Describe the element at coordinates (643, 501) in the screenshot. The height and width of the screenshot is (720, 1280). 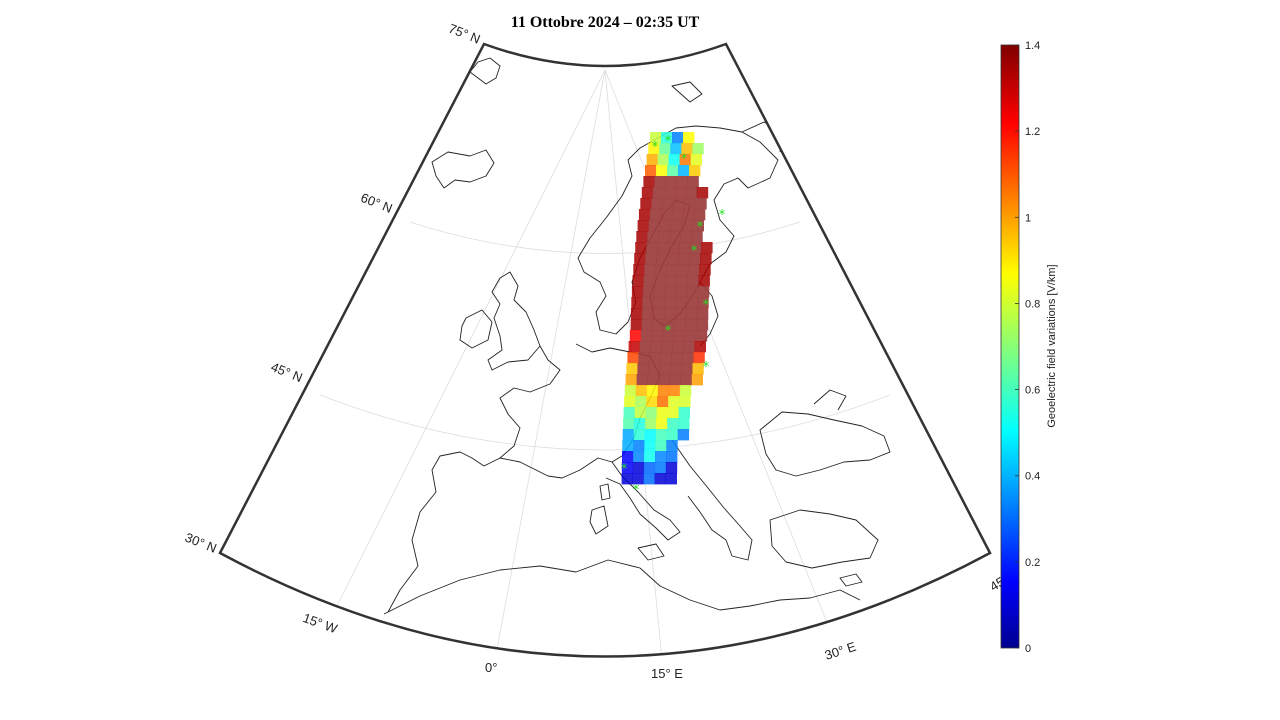
I see `coast-italy` at that location.